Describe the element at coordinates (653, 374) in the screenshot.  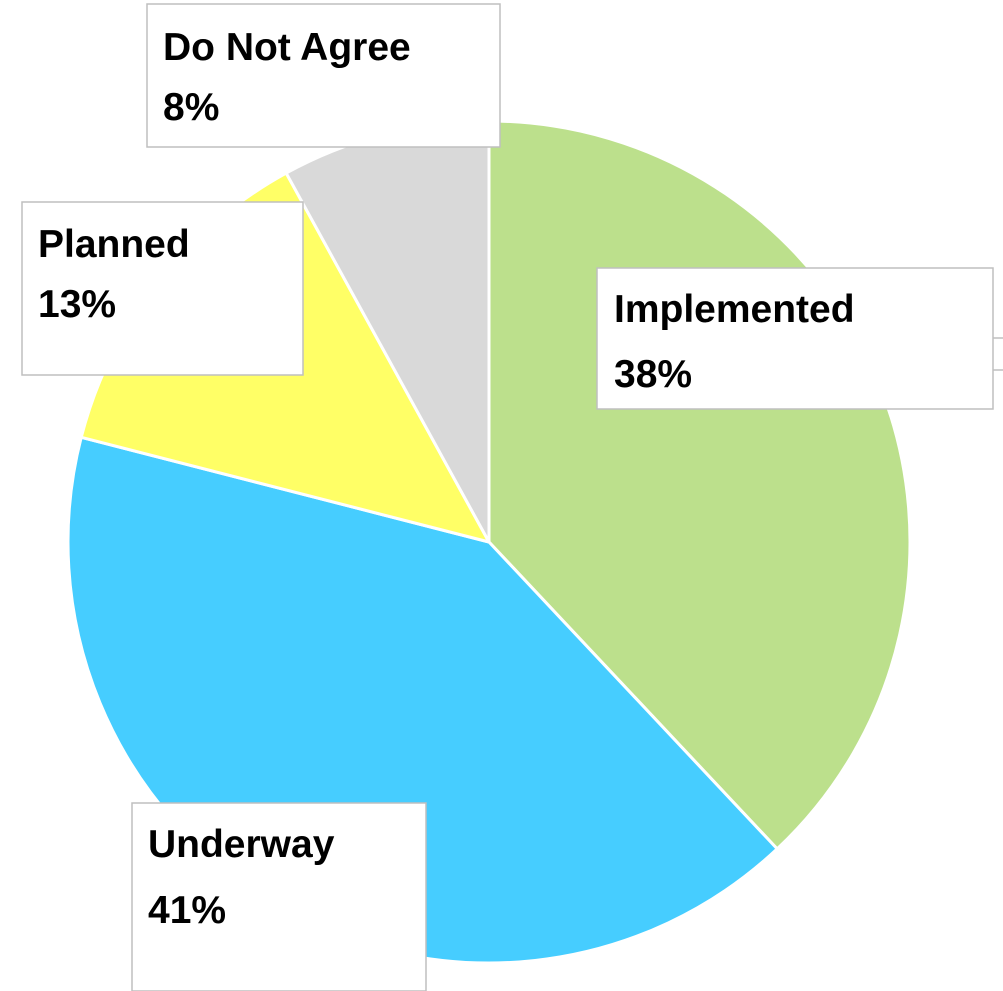
I see `slice-percent-implemented: 38%` at that location.